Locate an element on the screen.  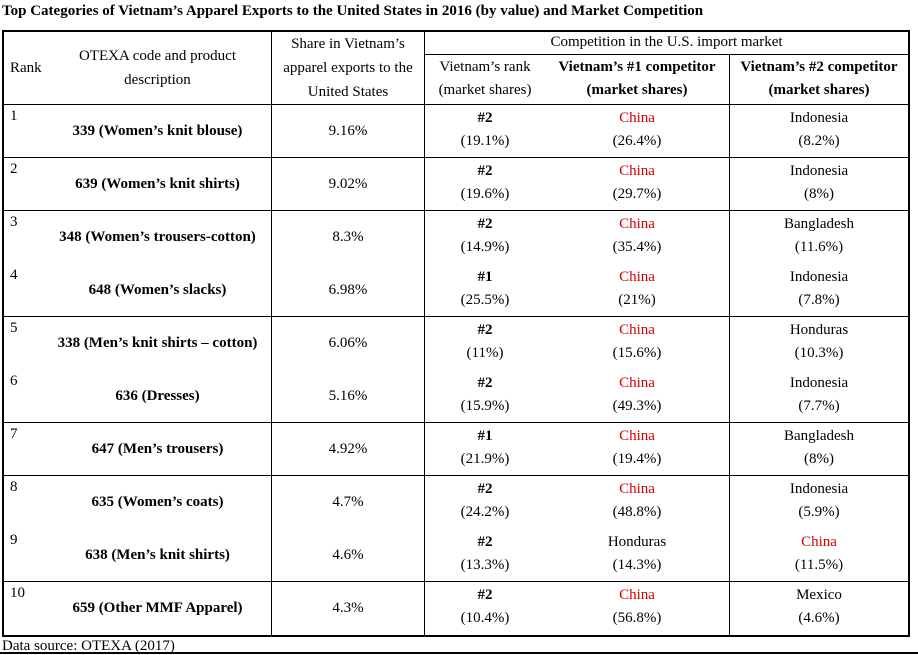
export-share-value: 4.6% is located at coordinates (348, 555).